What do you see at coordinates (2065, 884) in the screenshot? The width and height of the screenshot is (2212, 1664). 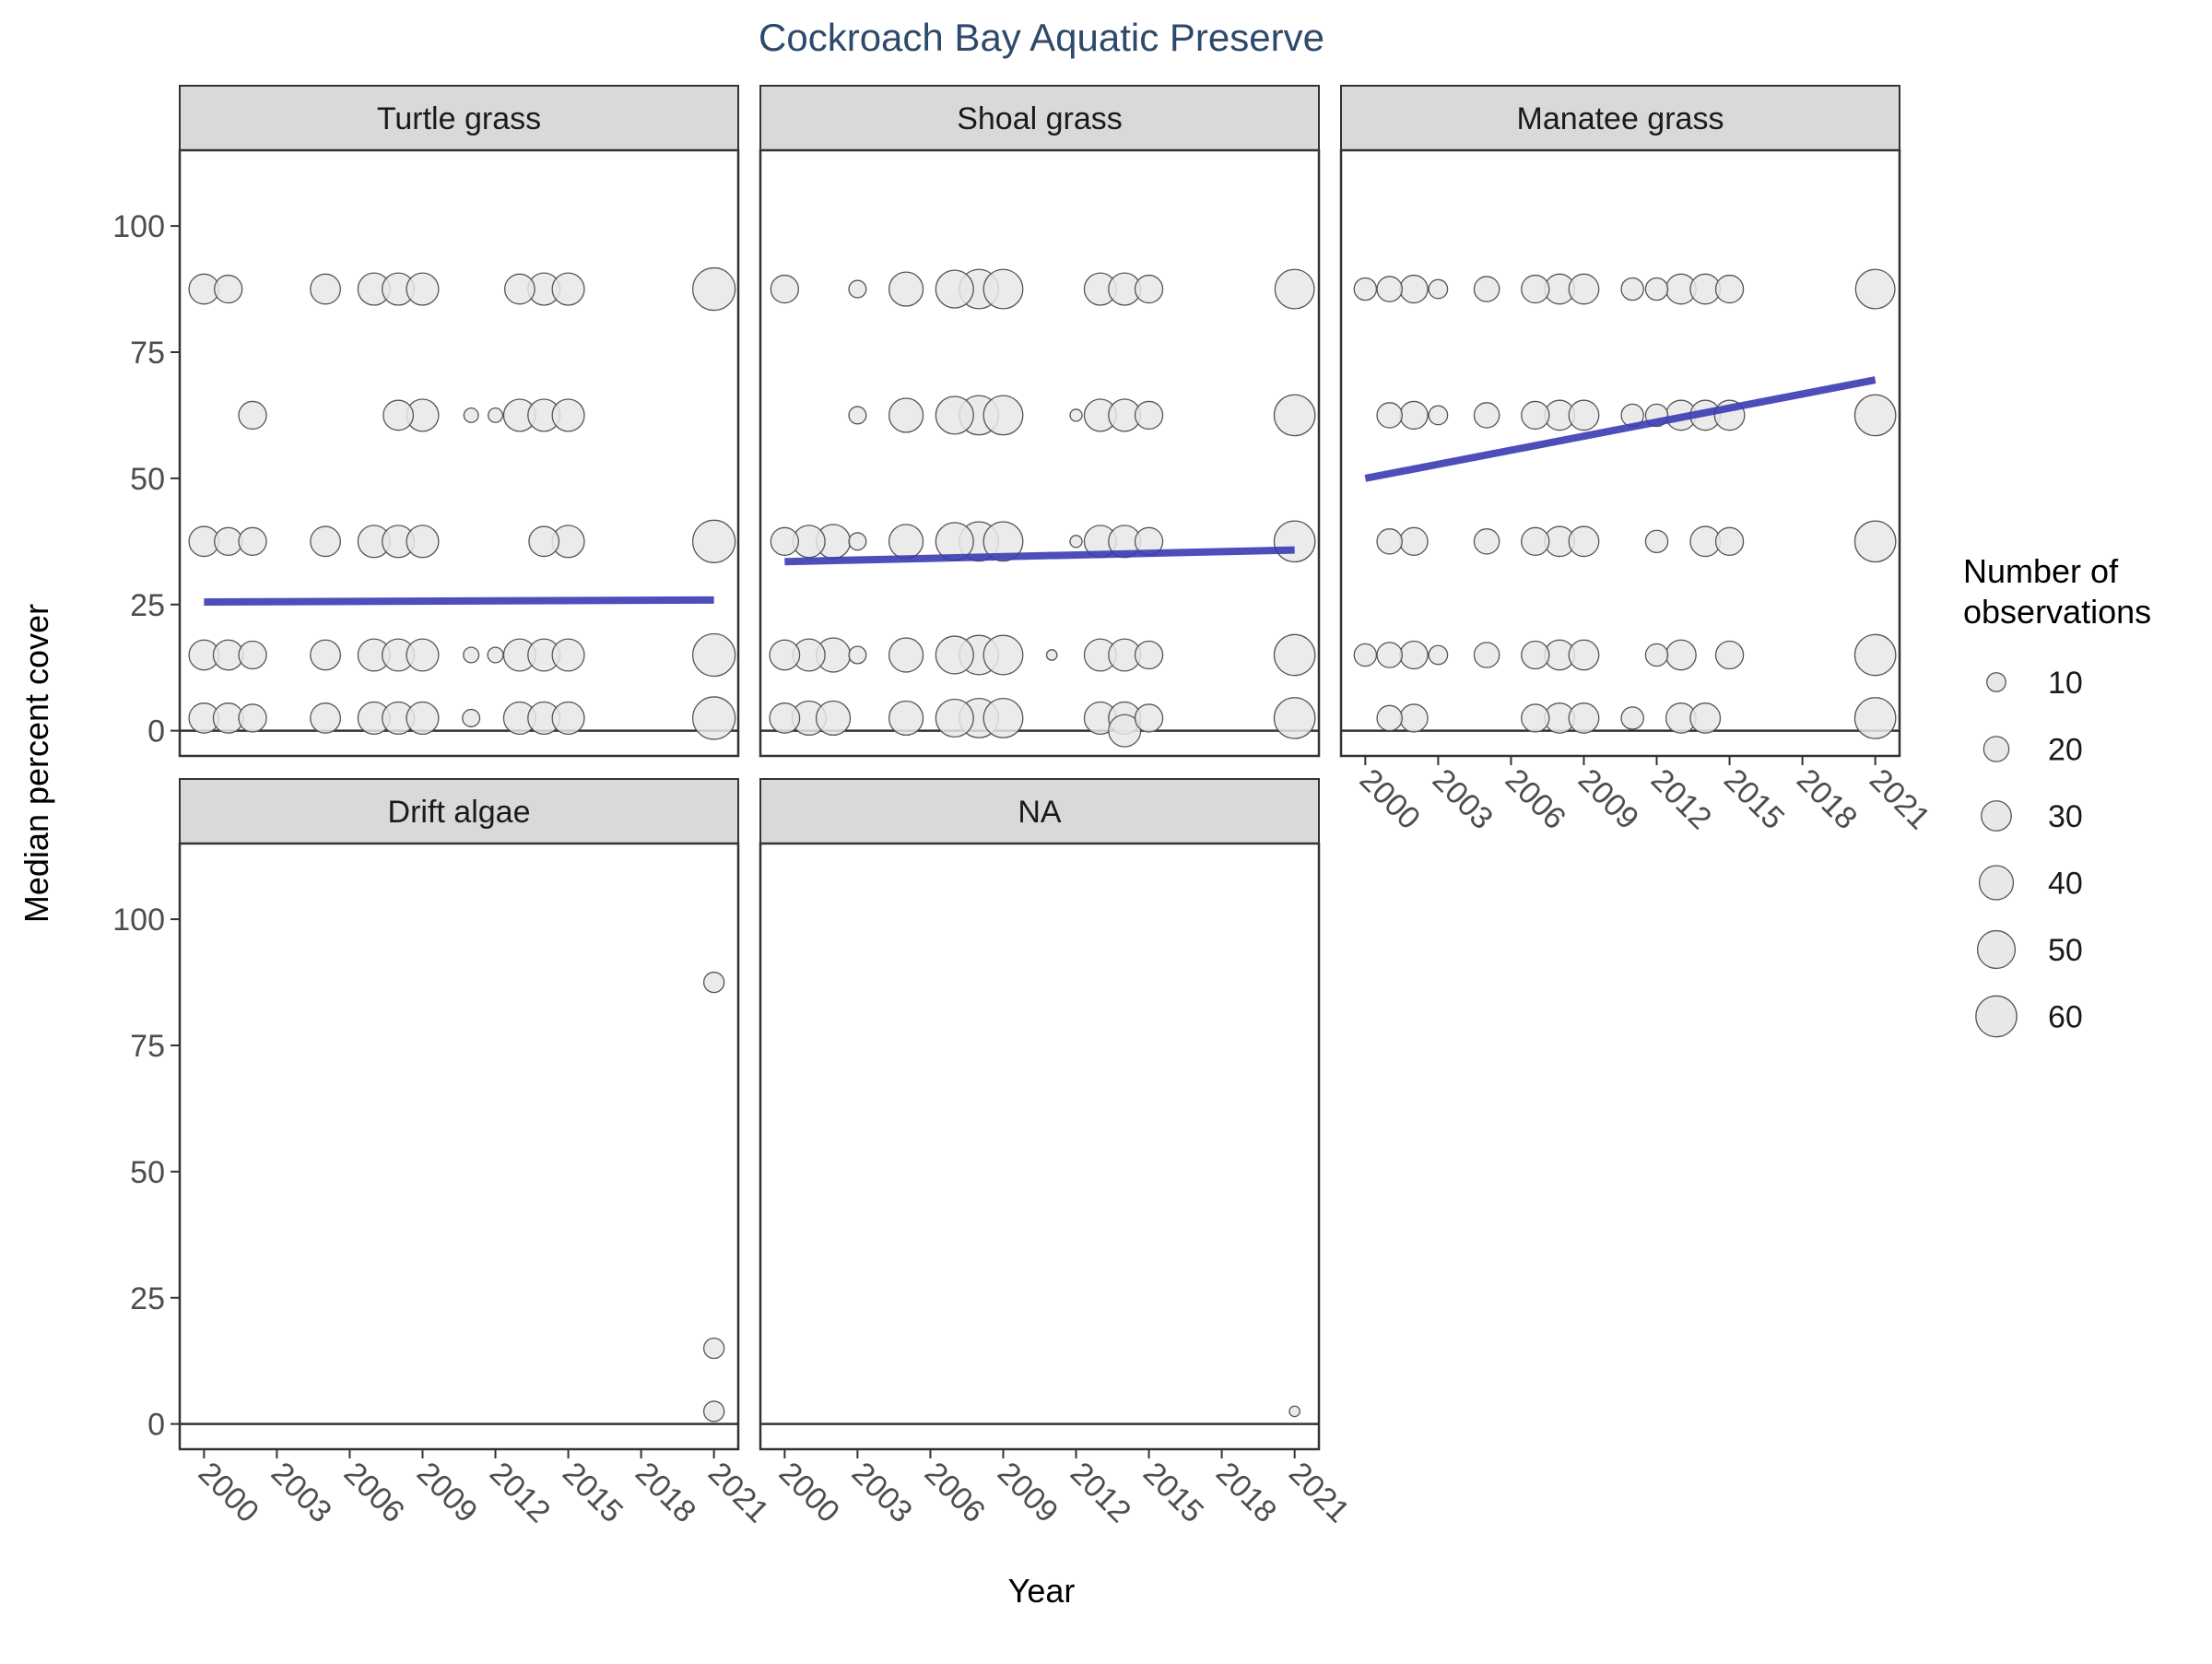 I see `legend-label: 40` at bounding box center [2065, 884].